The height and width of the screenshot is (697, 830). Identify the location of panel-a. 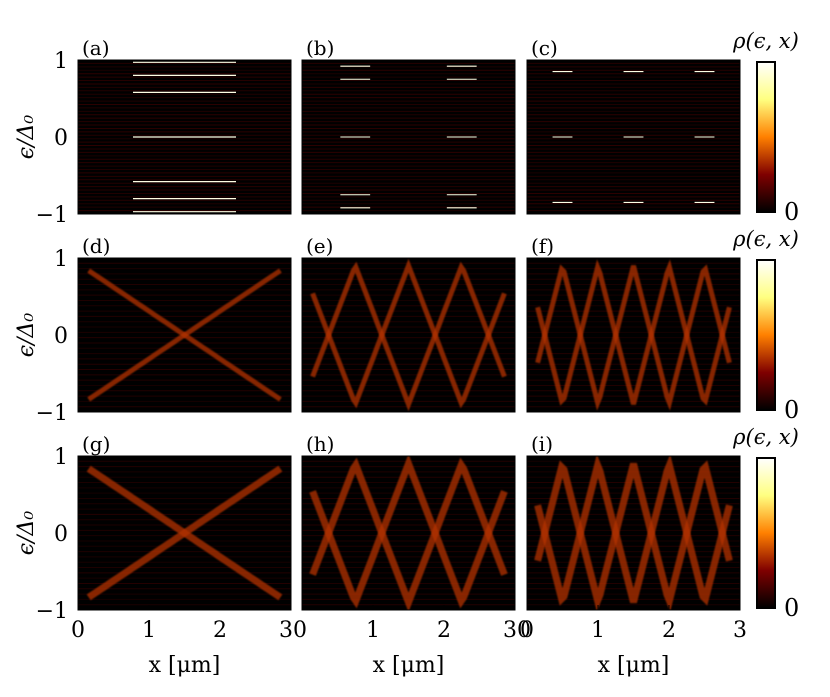
(184, 137).